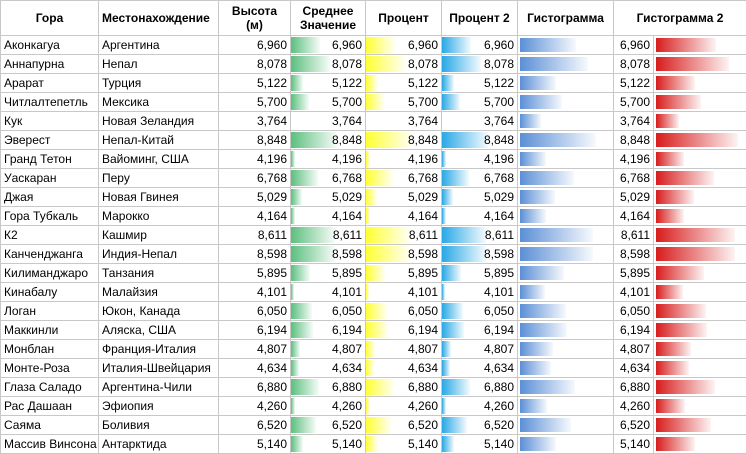 This screenshot has height=454, width=746. I want to click on cell-percent2: 8,598, so click(480, 254).